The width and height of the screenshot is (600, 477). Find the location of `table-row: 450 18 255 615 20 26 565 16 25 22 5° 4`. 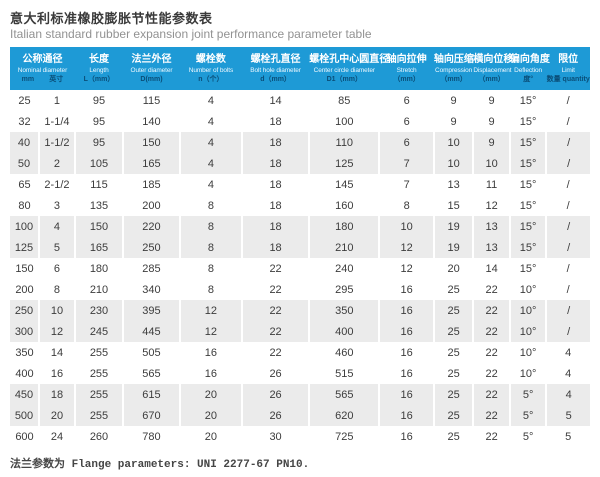

table-row: 450 18 255 615 20 26 565 16 25 22 5° 4 is located at coordinates (300, 394).